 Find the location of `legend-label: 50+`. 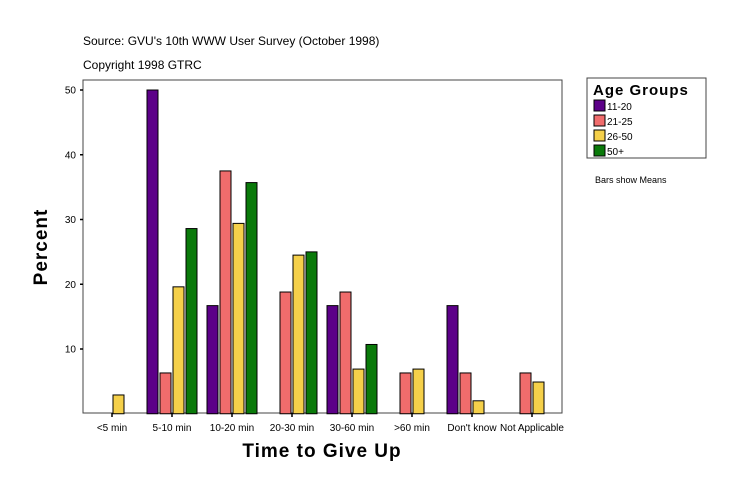

legend-label: 50+ is located at coordinates (615, 152).